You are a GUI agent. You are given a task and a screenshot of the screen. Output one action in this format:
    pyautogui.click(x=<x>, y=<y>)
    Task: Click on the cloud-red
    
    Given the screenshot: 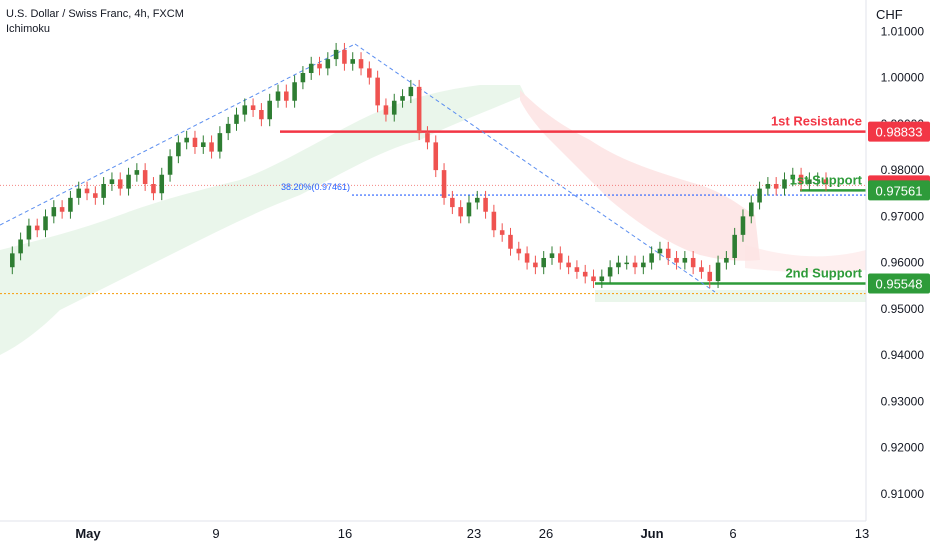 What is the action you would take?
    pyautogui.click(x=640, y=175)
    